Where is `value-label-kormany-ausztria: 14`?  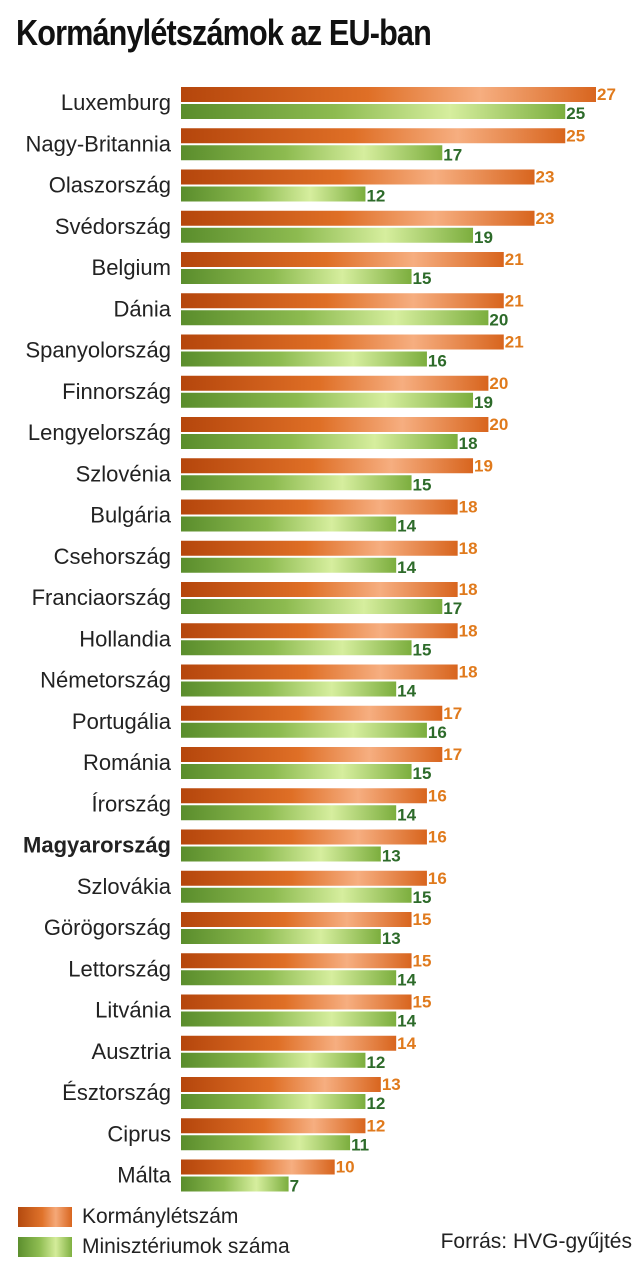 value-label-kormany-ausztria: 14 is located at coordinates (406, 1043).